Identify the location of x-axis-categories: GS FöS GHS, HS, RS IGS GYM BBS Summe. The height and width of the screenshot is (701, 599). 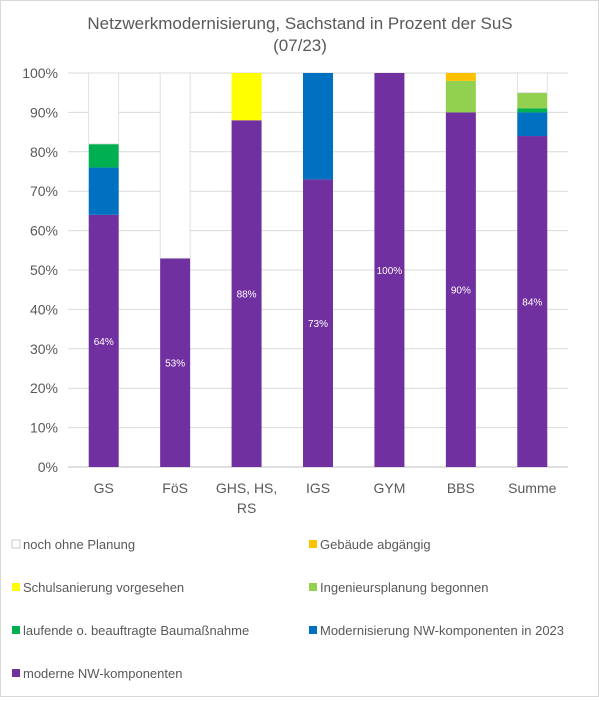
(325, 498).